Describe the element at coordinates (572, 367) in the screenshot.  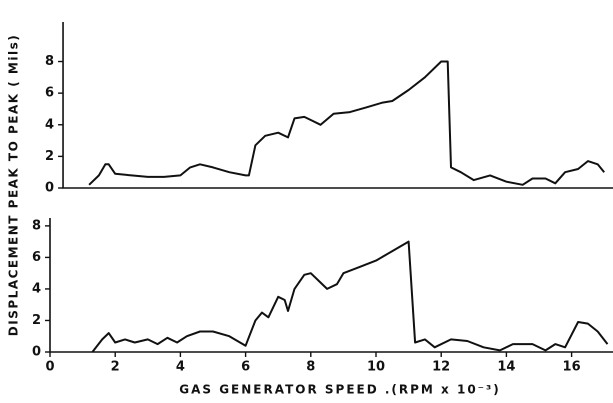
I see `x-tick-label: 16` at that location.